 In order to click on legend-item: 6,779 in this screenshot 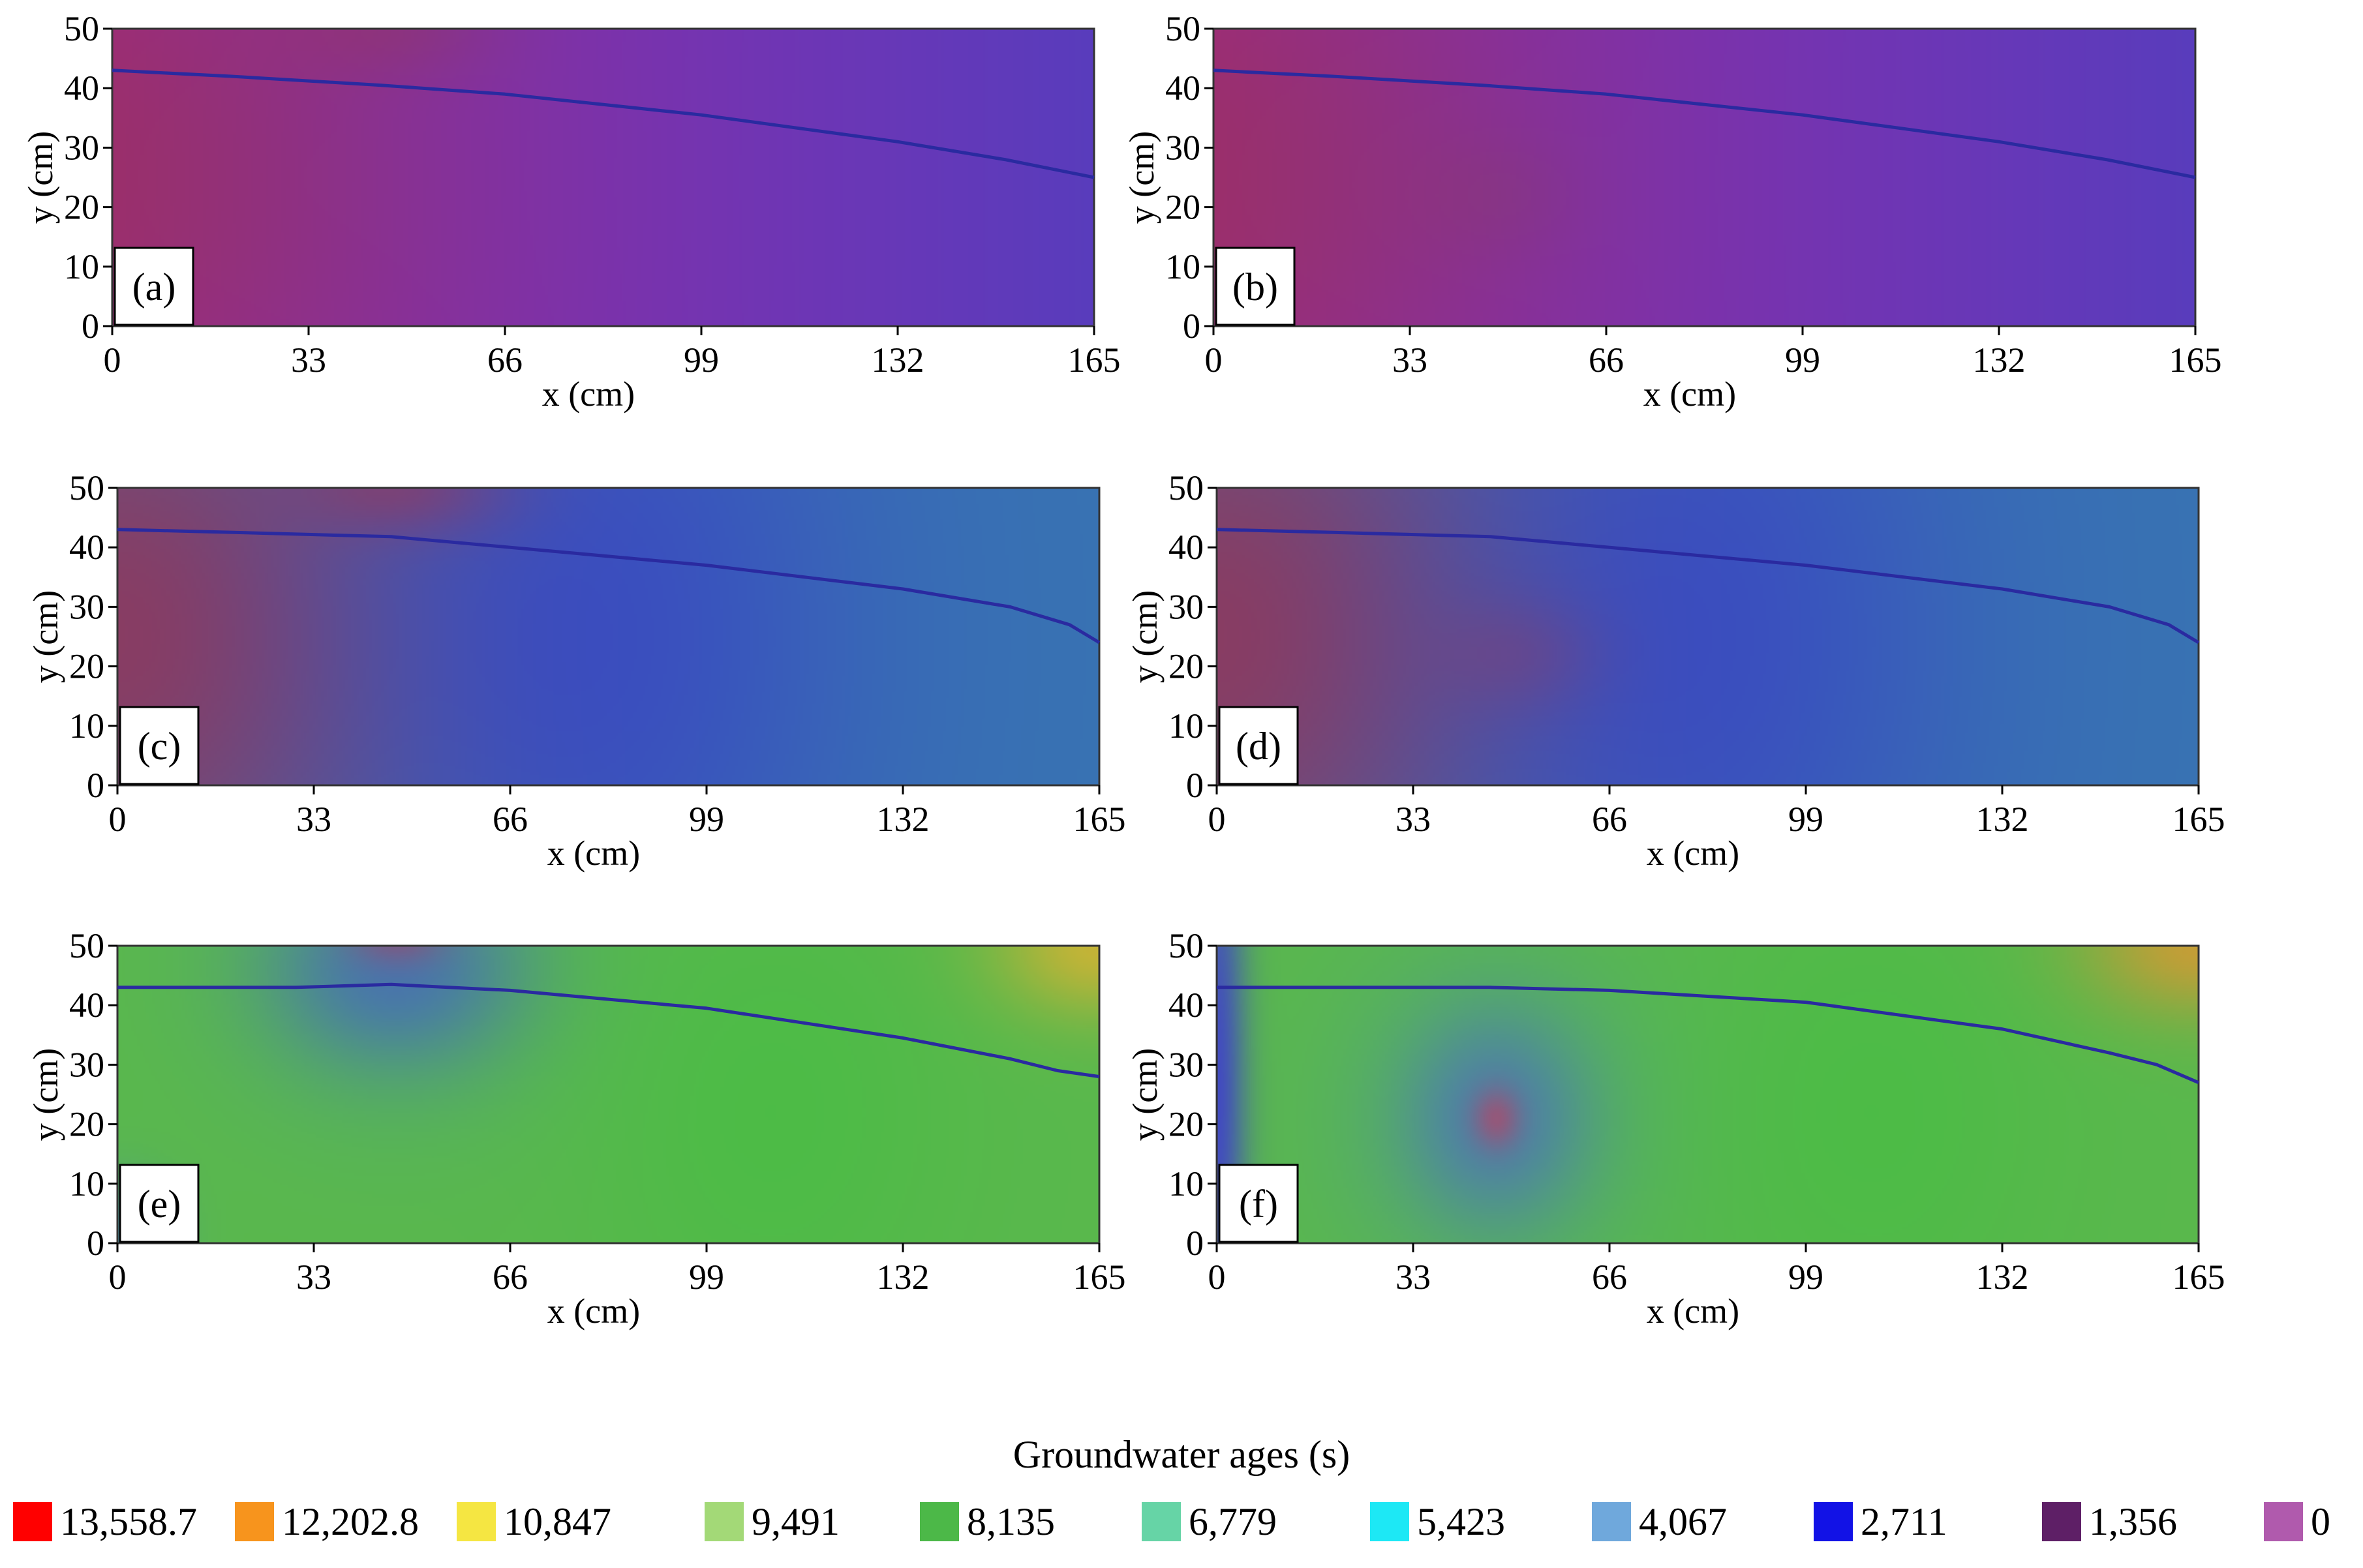, I will do `click(1209, 1521)`.